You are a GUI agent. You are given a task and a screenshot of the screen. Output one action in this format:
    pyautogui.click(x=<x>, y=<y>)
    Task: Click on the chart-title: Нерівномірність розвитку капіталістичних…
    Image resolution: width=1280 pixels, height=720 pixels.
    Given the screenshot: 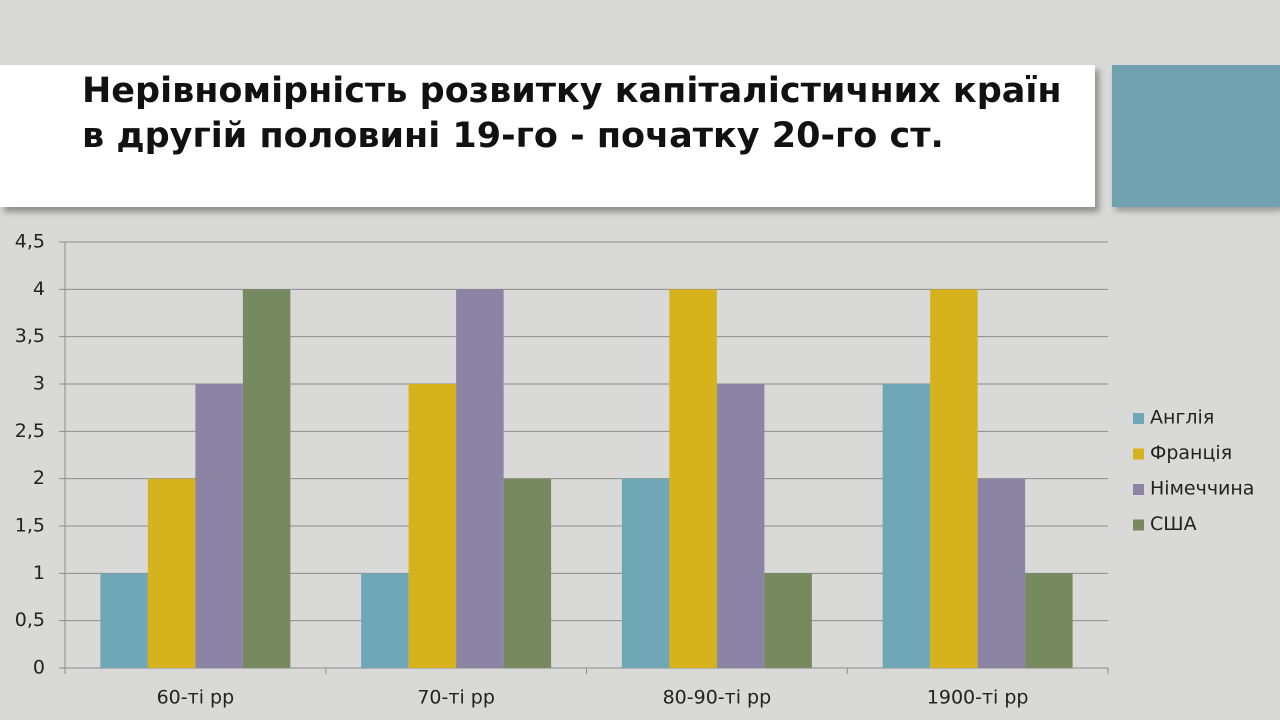 What is the action you would take?
    pyautogui.click(x=572, y=113)
    